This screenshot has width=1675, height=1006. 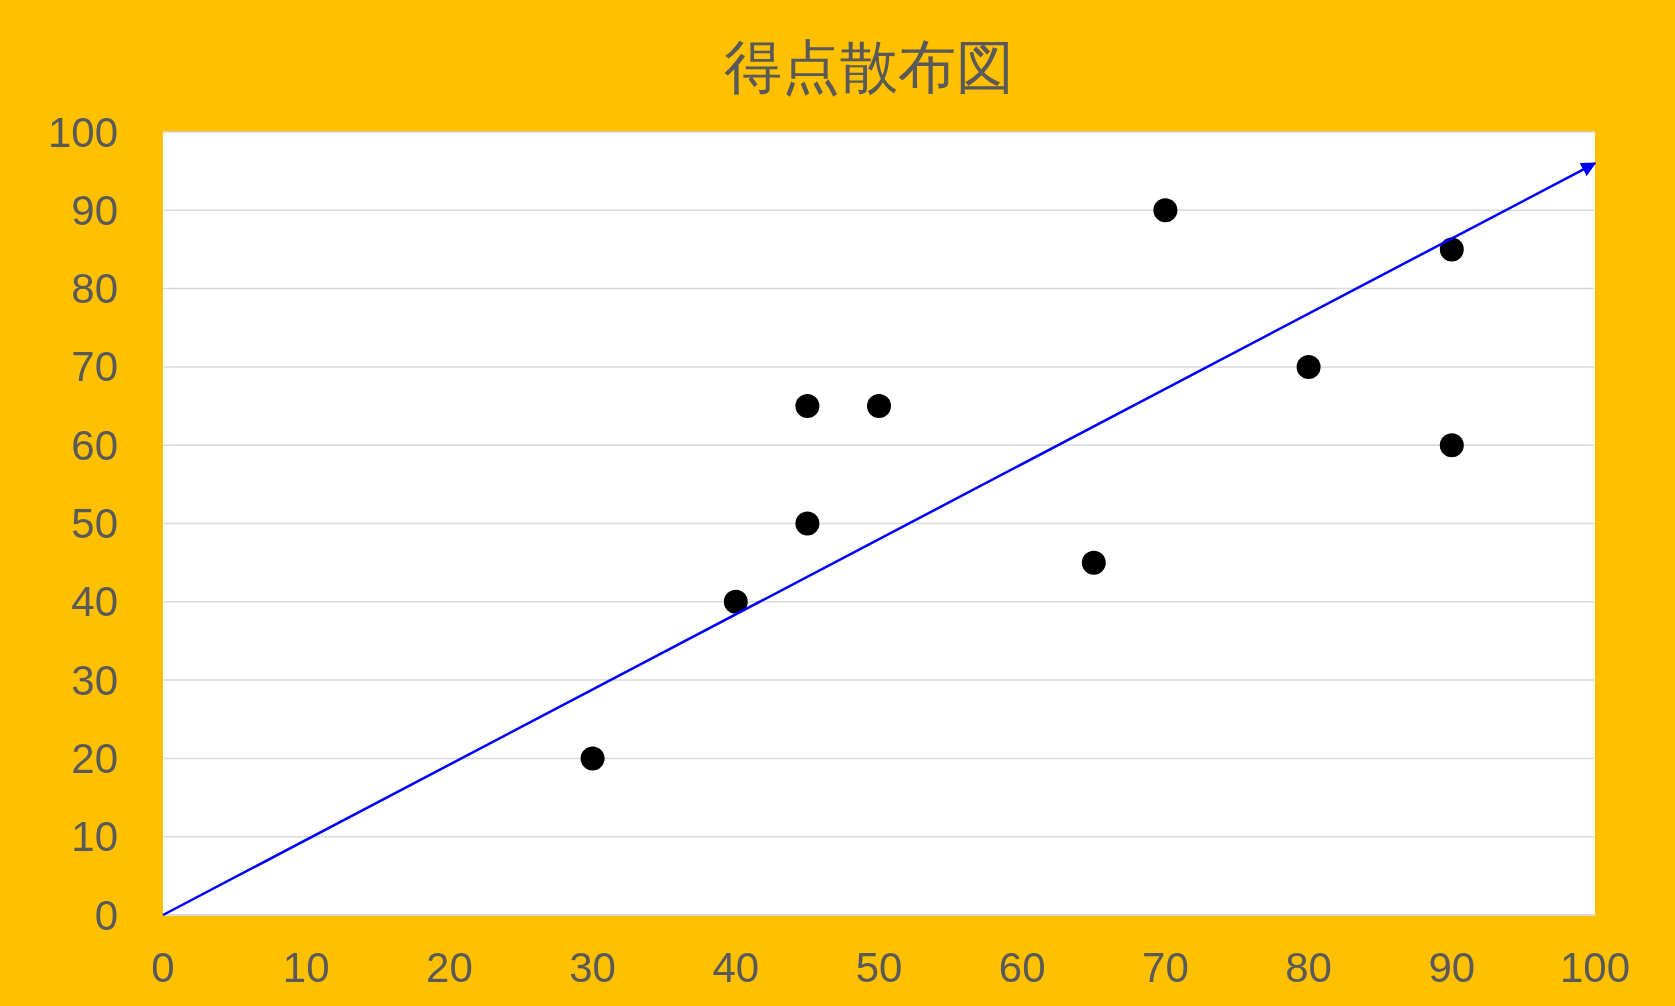 What do you see at coordinates (94, 602) in the screenshot?
I see `y-tick-label: 40` at bounding box center [94, 602].